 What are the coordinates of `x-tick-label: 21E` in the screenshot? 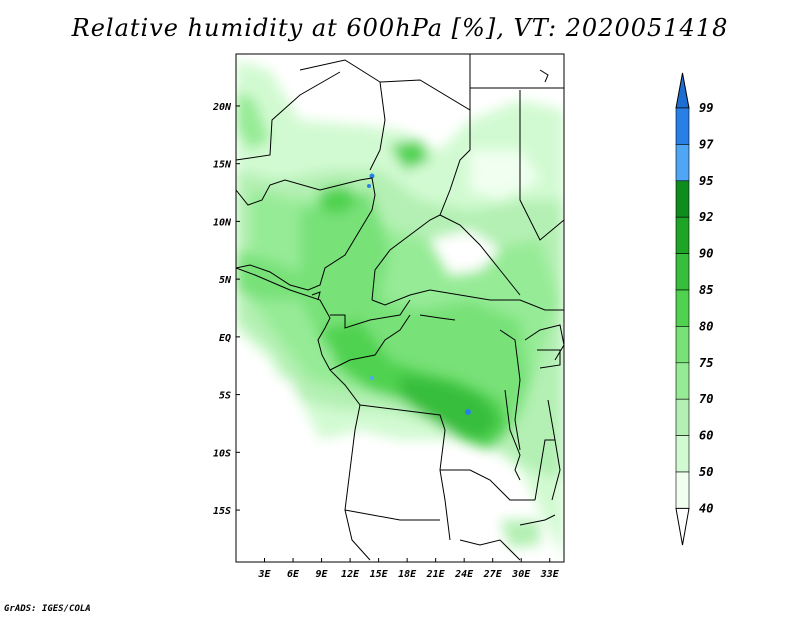 It's located at (436, 574).